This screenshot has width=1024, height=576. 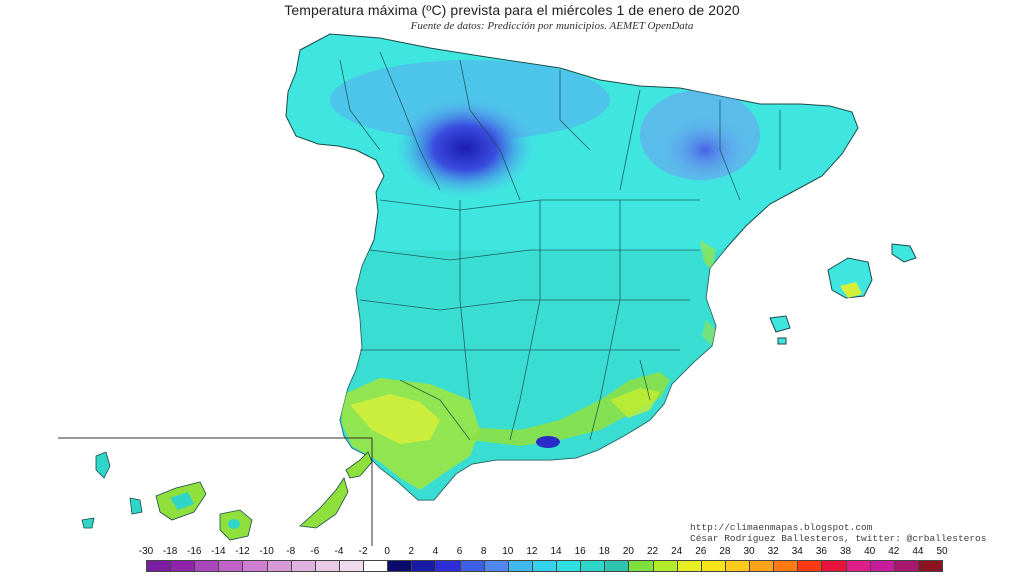 What do you see at coordinates (797, 551) in the screenshot?
I see `legend-label: 34` at bounding box center [797, 551].